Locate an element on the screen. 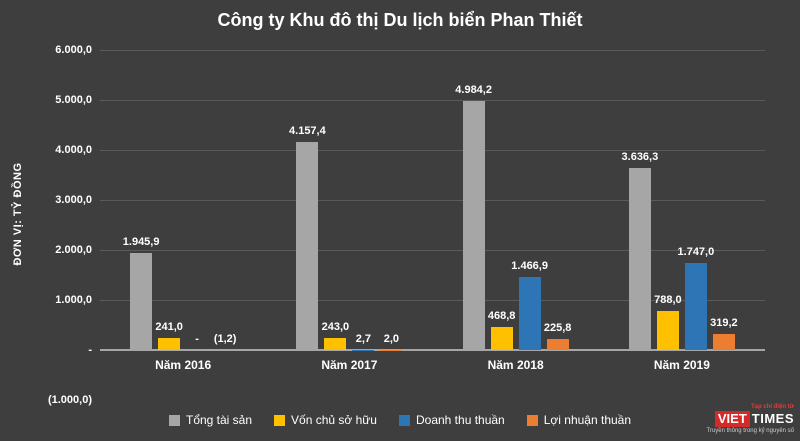  bar-slot: 319,2 is located at coordinates (724, 333).